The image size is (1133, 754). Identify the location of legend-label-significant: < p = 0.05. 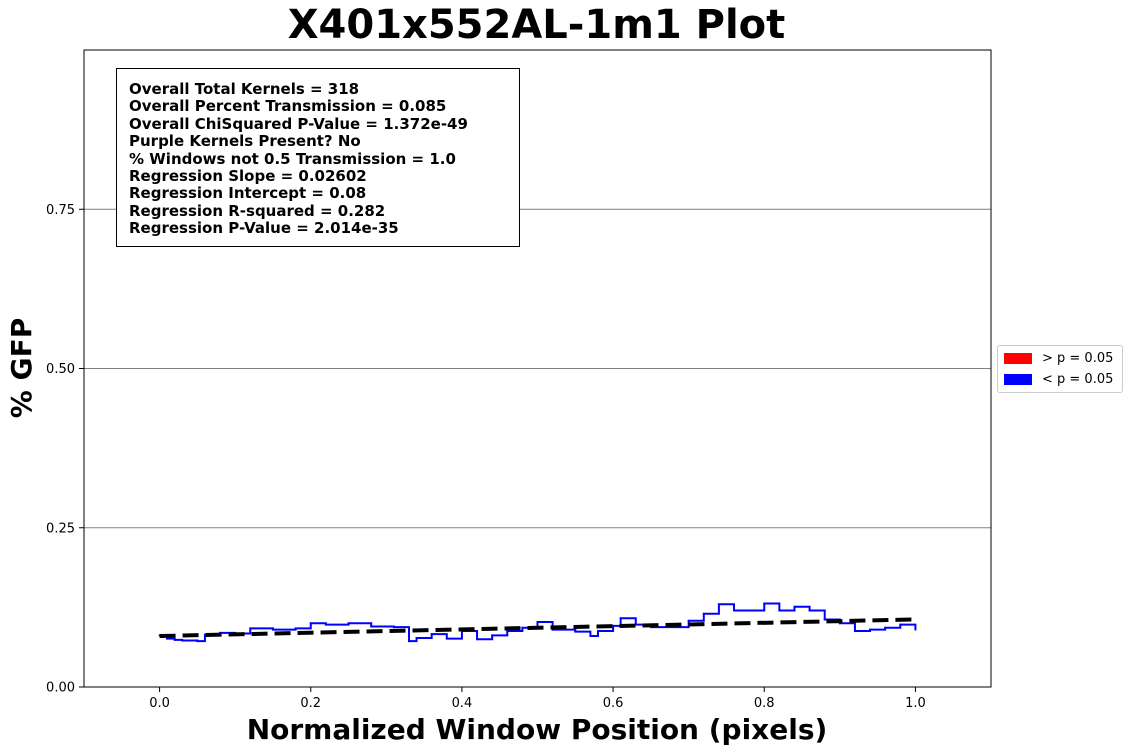
(1078, 379).